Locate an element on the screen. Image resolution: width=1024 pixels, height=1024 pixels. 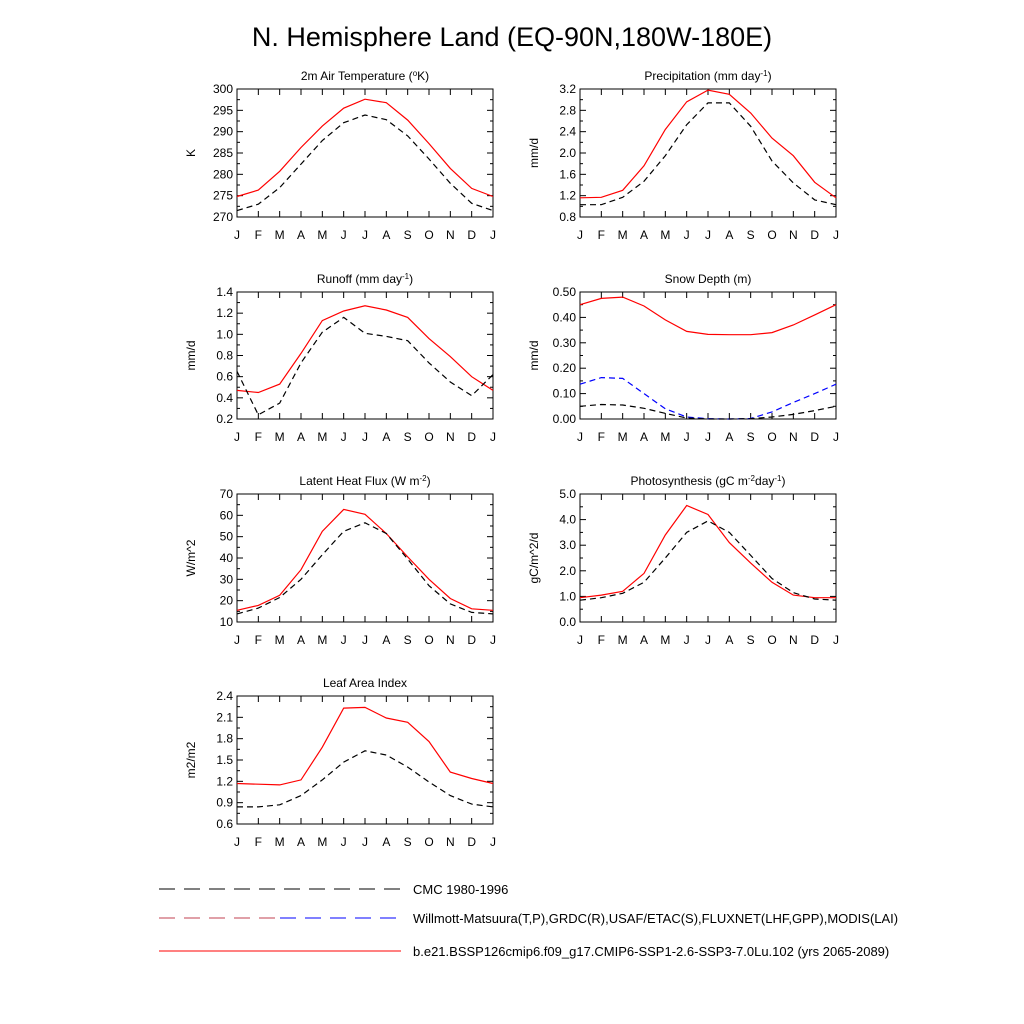
y-tick-label: 2.0 is located at coordinates (567, 571).